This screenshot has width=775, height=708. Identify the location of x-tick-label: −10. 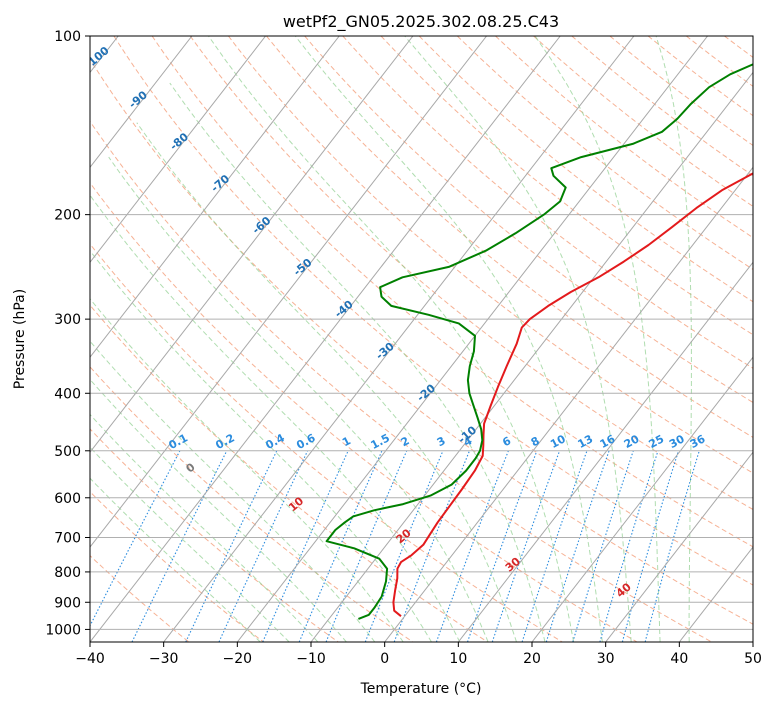
(311, 659).